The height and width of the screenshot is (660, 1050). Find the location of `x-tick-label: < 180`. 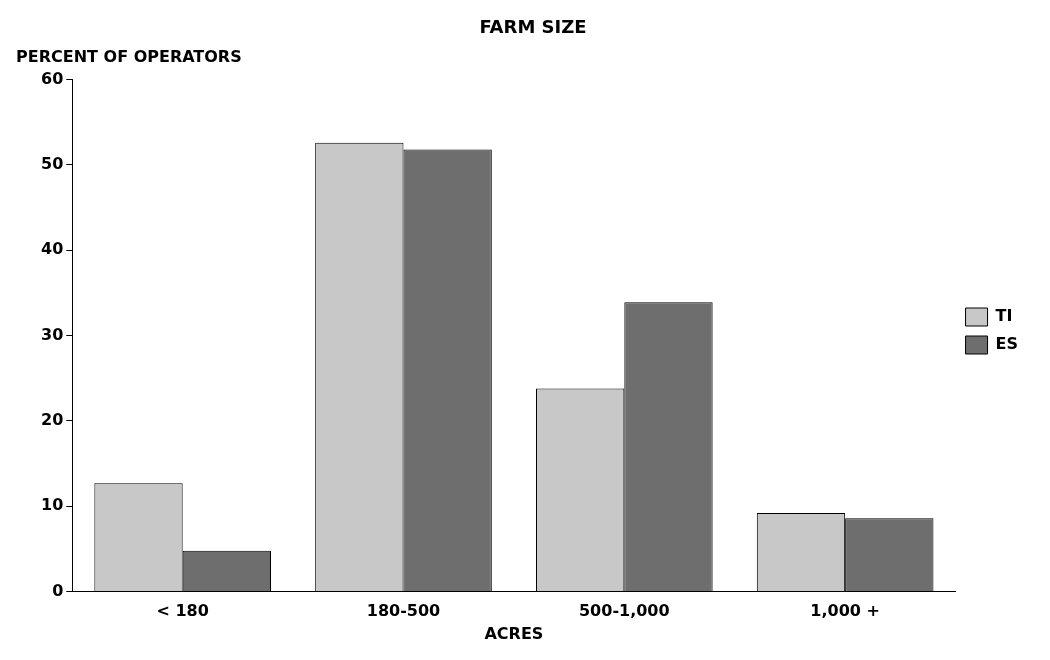

x-tick-label: < 180 is located at coordinates (182, 611).